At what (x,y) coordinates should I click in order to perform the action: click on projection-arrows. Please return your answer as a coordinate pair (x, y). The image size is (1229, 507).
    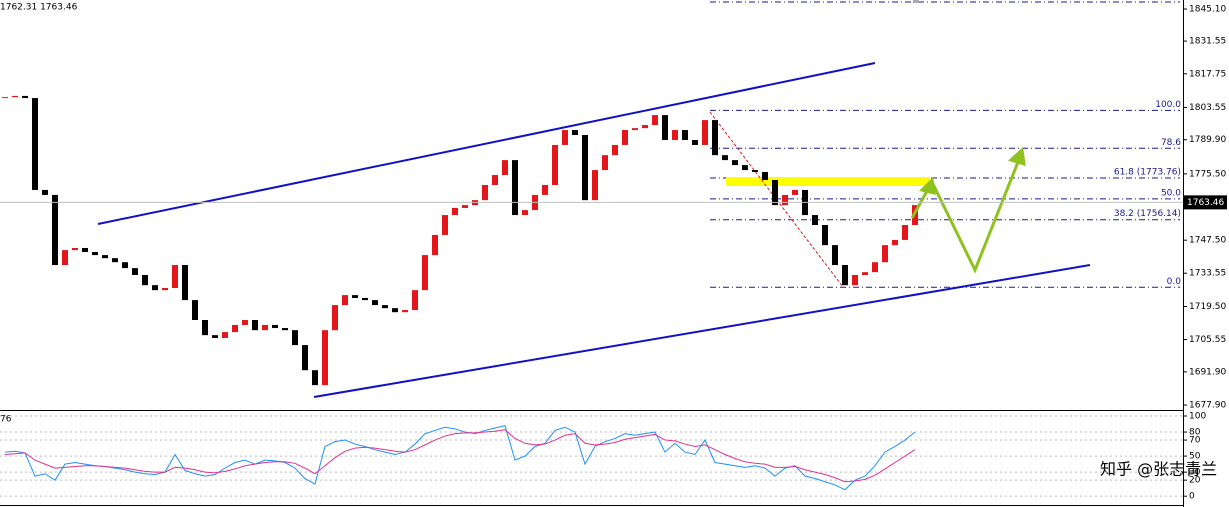
    Looking at the image, I should click on (968, 210).